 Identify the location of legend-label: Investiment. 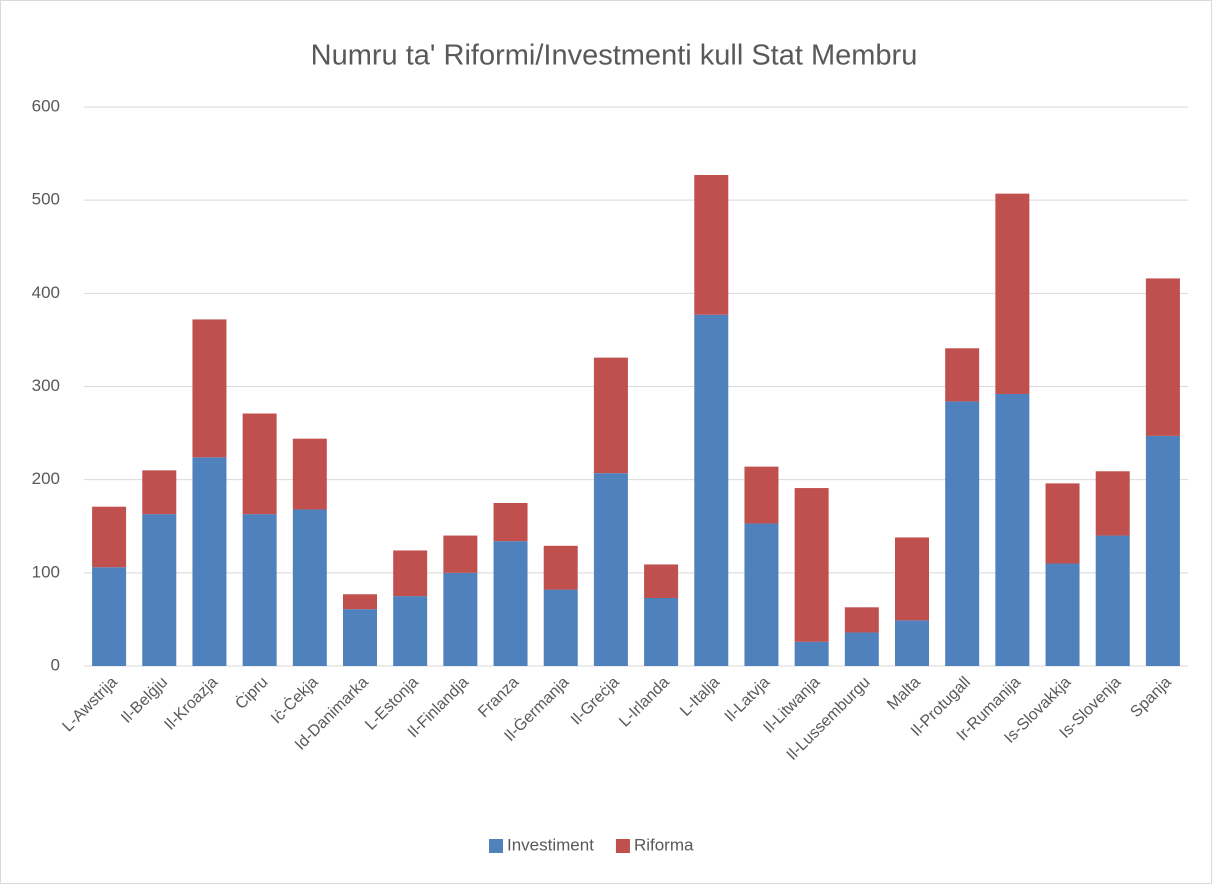
(550, 844).